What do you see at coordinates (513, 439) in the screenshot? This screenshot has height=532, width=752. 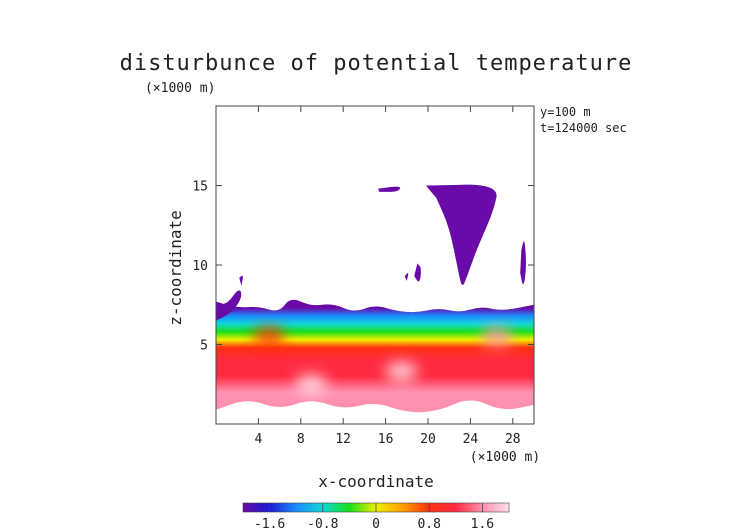 I see `x-tick-label: 28` at bounding box center [513, 439].